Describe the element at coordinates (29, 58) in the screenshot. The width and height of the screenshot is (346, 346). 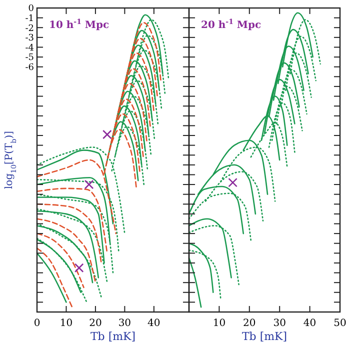
I see `y-tick-label: -5` at that location.